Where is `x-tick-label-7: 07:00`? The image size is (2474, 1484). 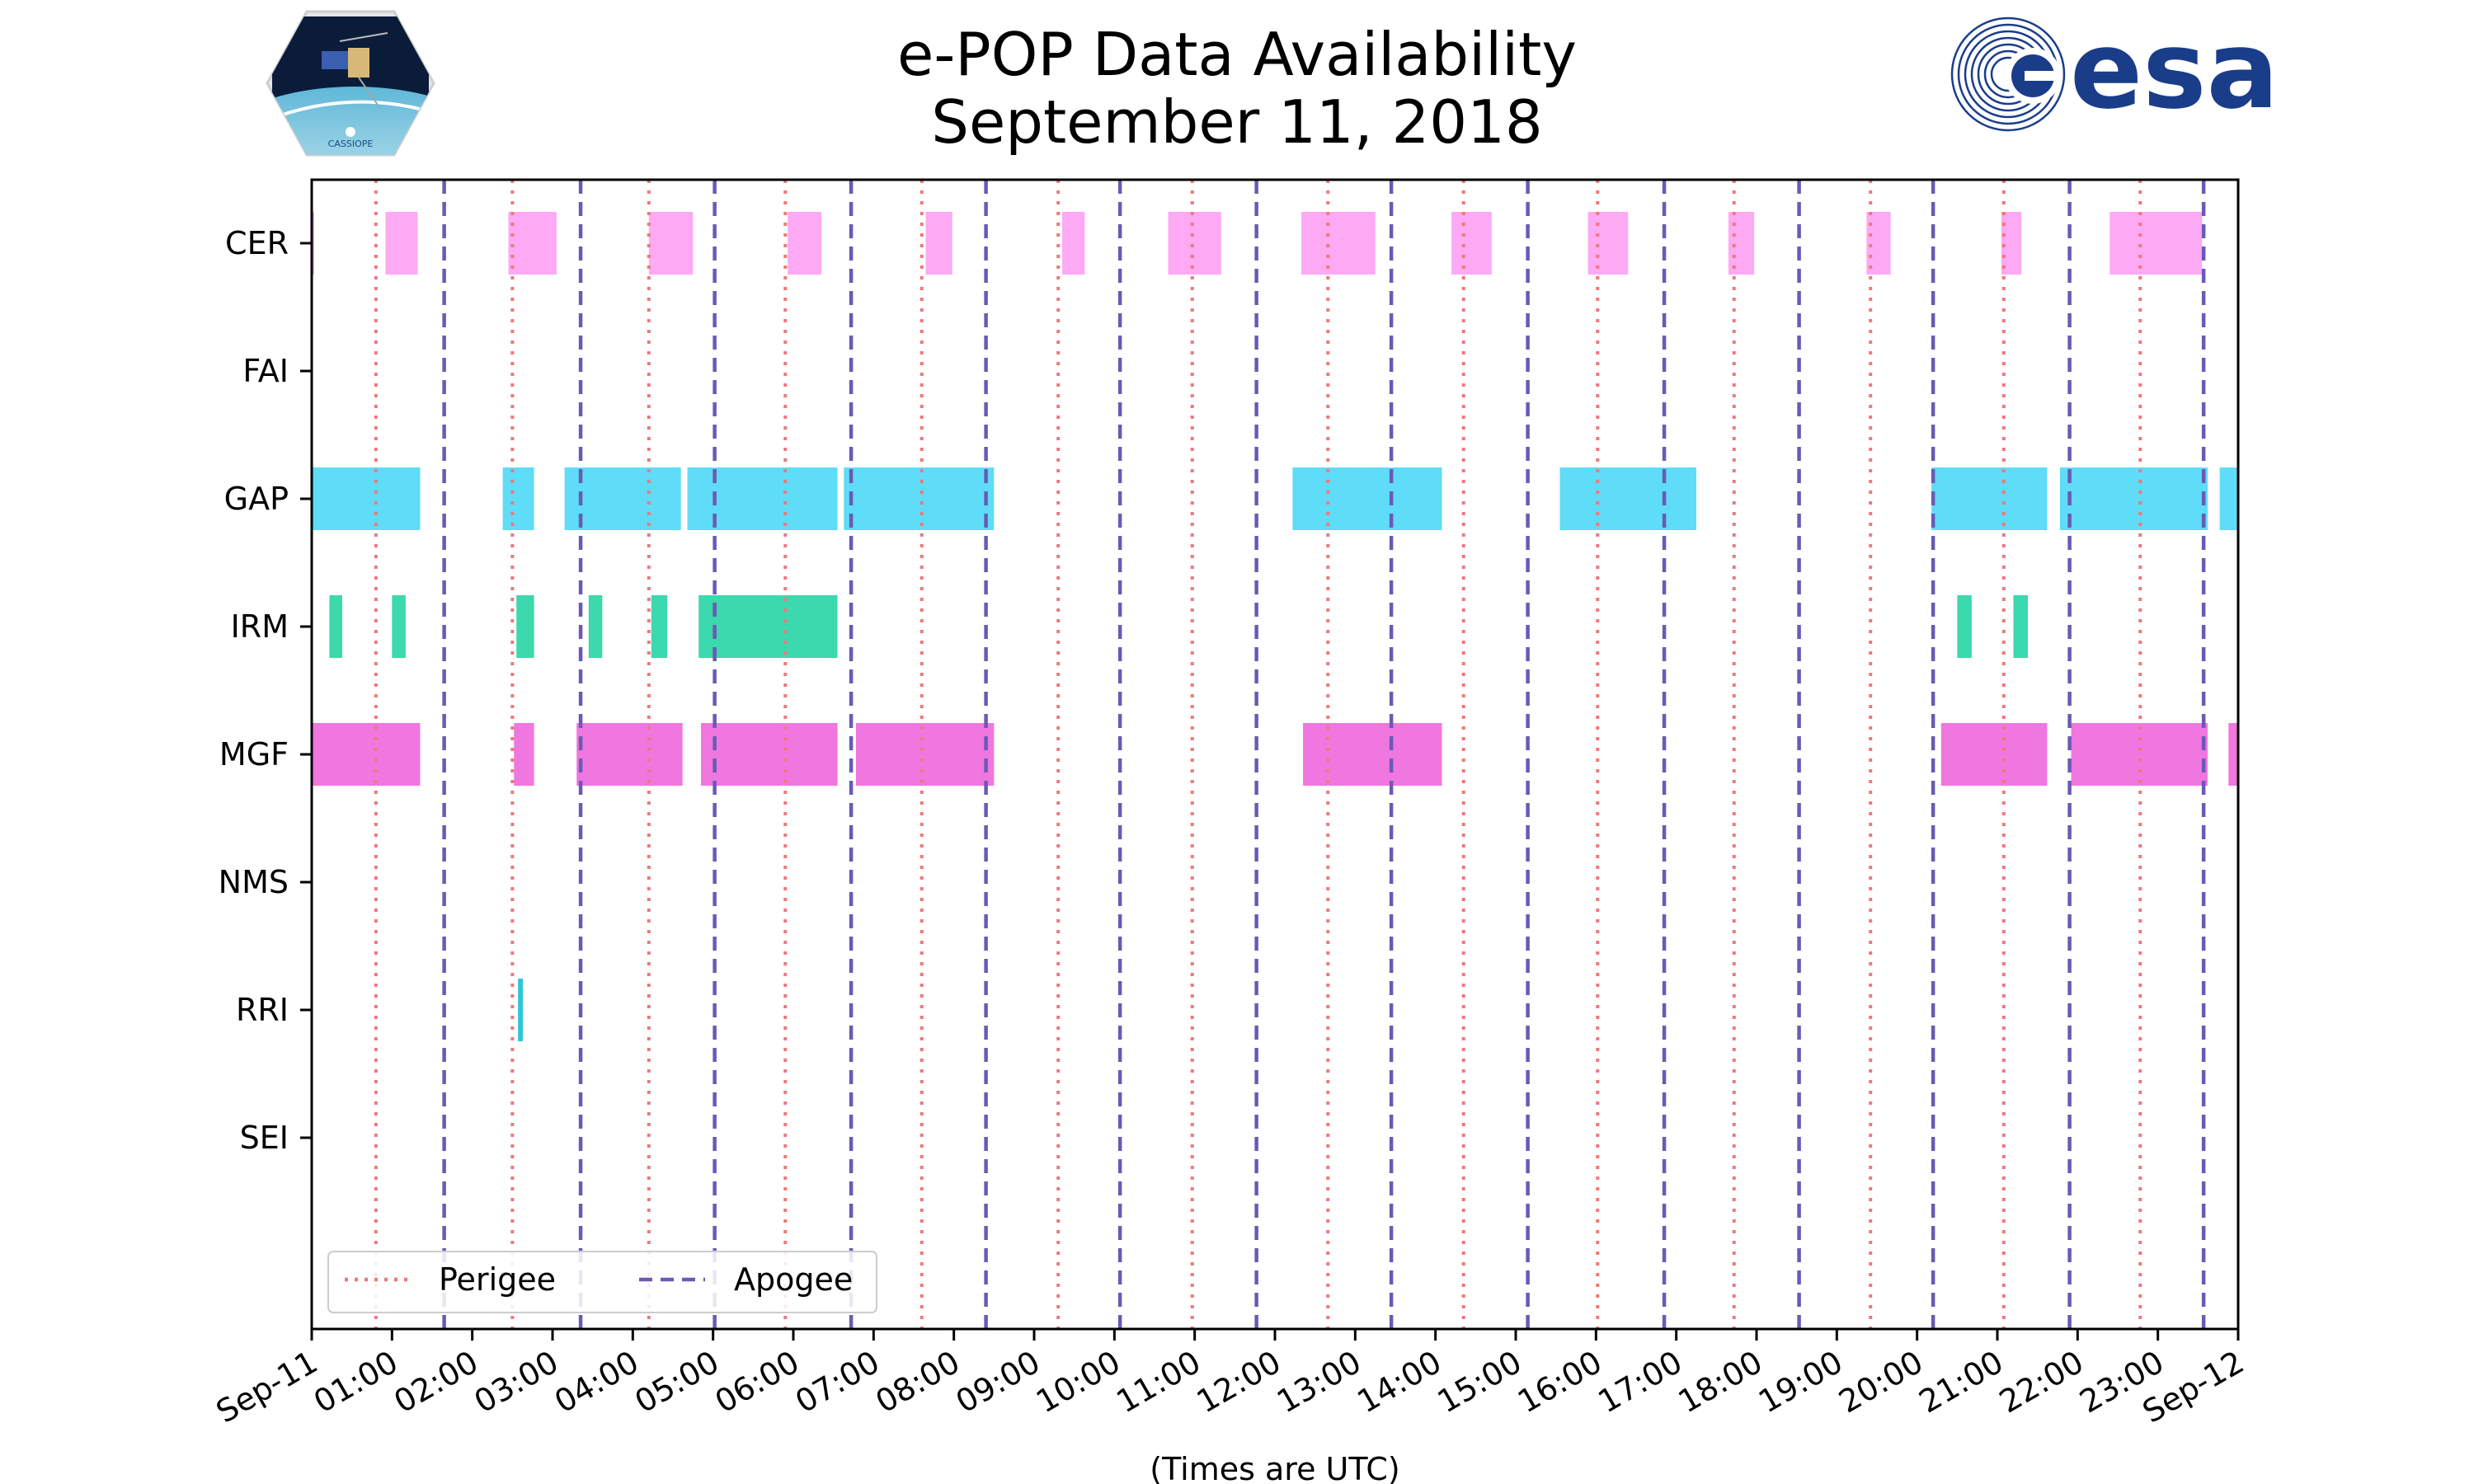 x-tick-label-7: 07:00 is located at coordinates (837, 1382).